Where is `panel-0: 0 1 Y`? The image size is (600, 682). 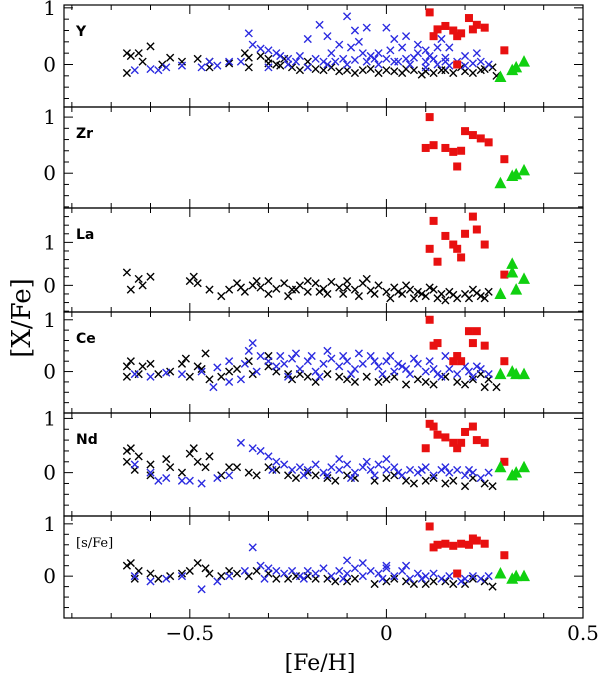
panel-0: 0 1 Y is located at coordinates (313, 54).